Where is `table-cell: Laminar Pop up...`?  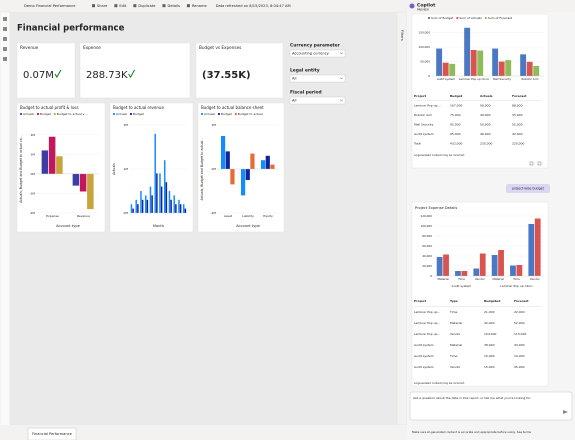 table-cell: Laminar Pop up... is located at coordinates (427, 334).